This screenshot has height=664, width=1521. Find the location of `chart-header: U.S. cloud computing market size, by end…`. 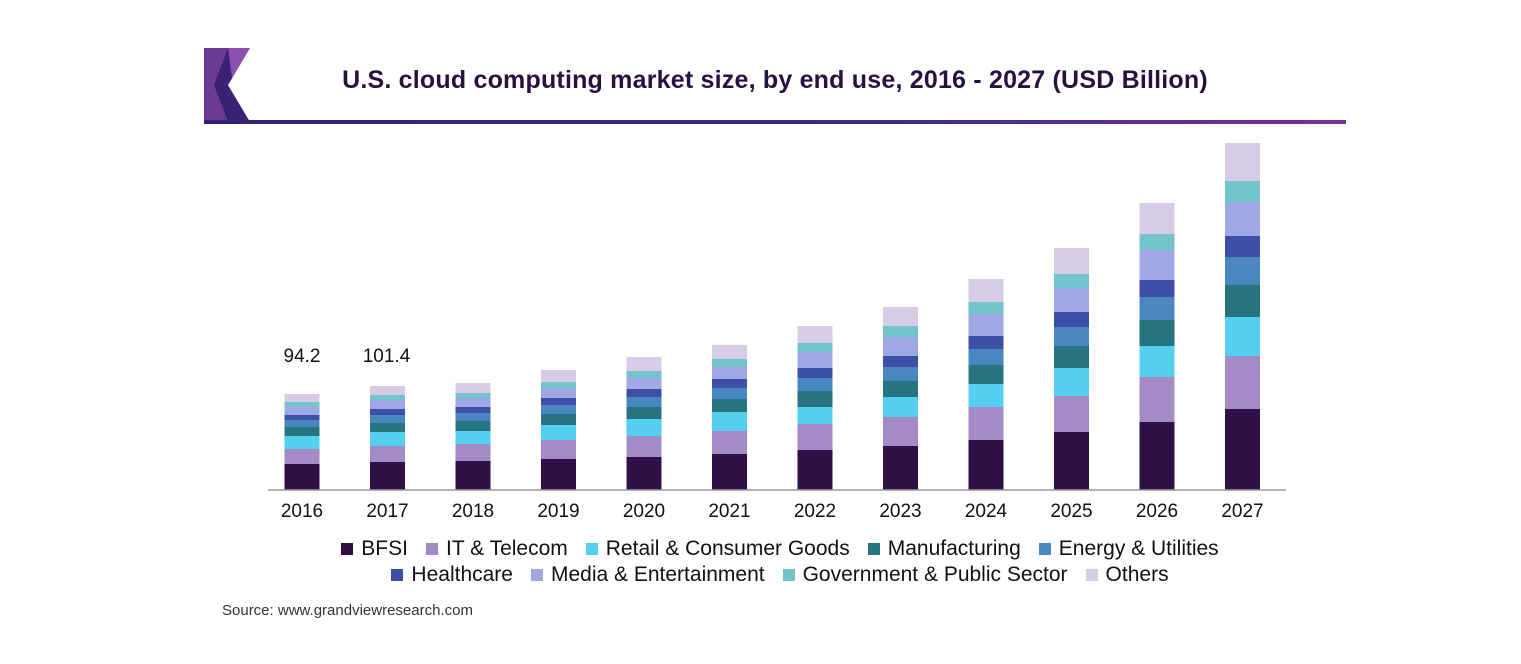

chart-header: U.S. cloud computing market size, by end… is located at coordinates (775, 86).